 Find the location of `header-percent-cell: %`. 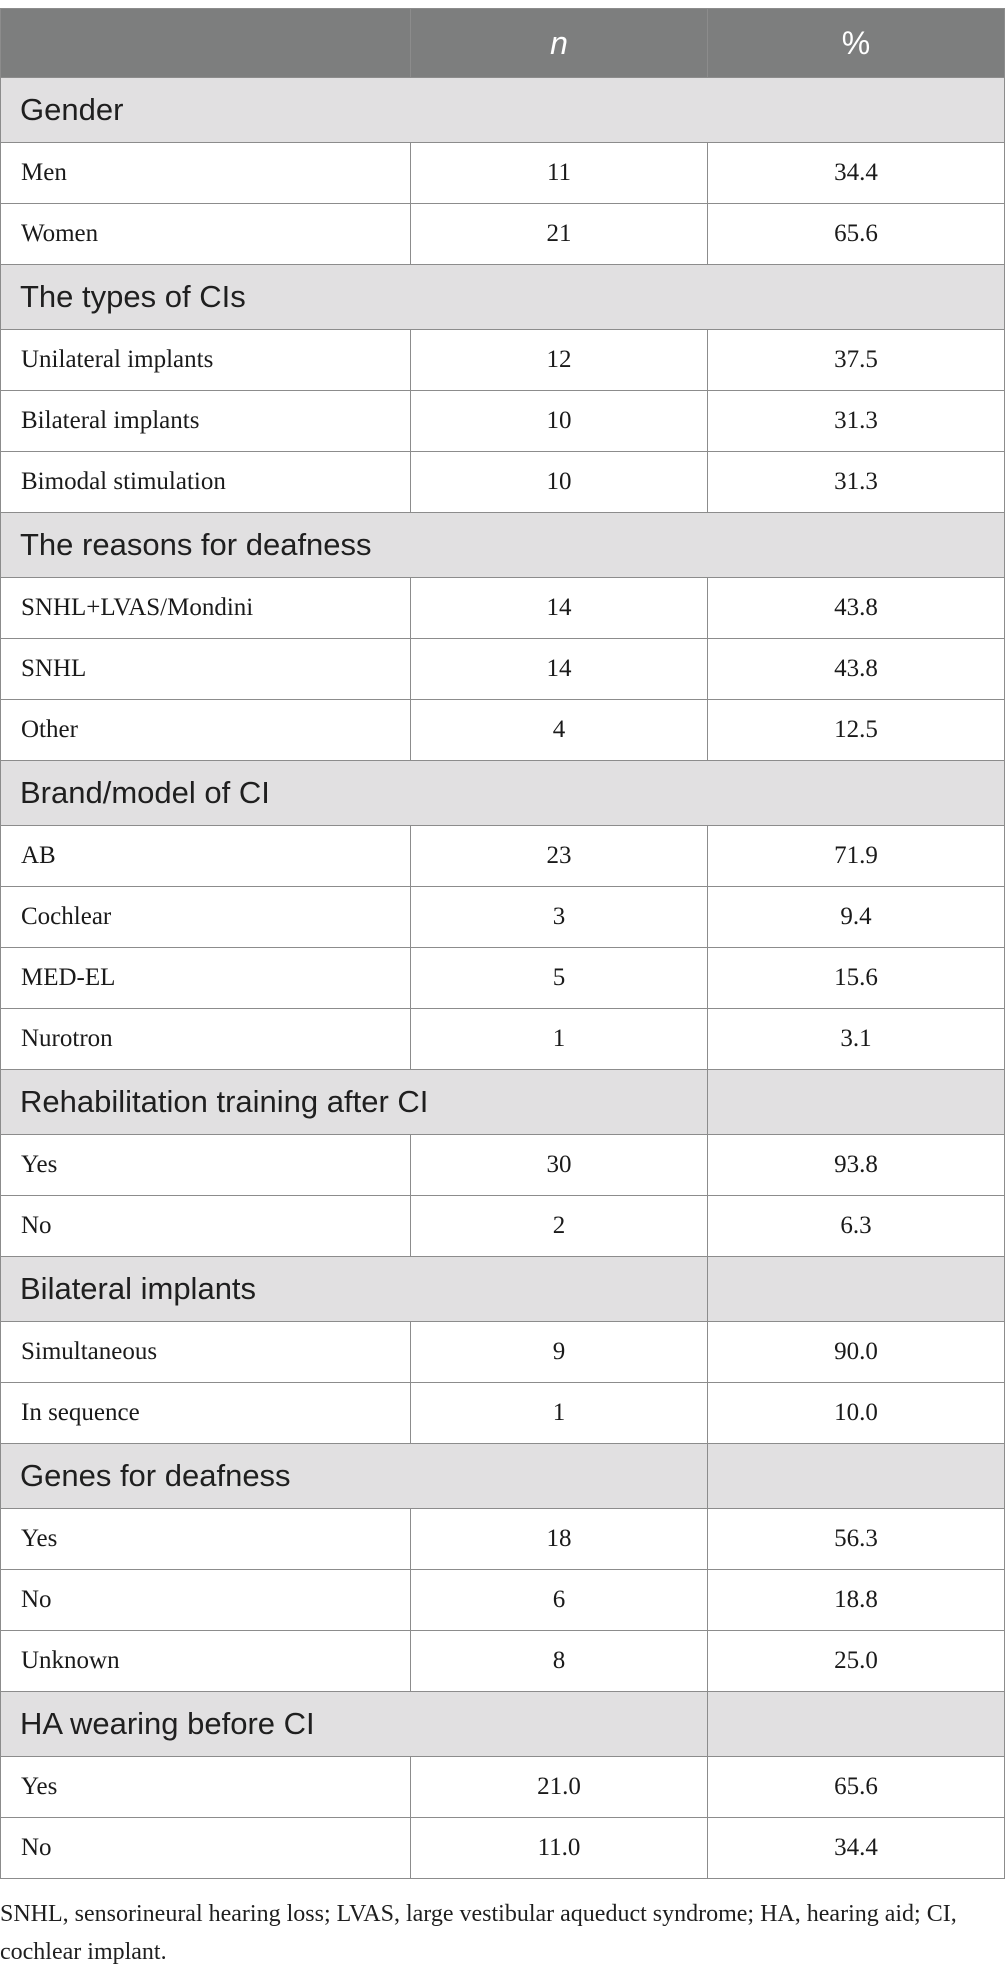

header-percent-cell: % is located at coordinates (856, 43).